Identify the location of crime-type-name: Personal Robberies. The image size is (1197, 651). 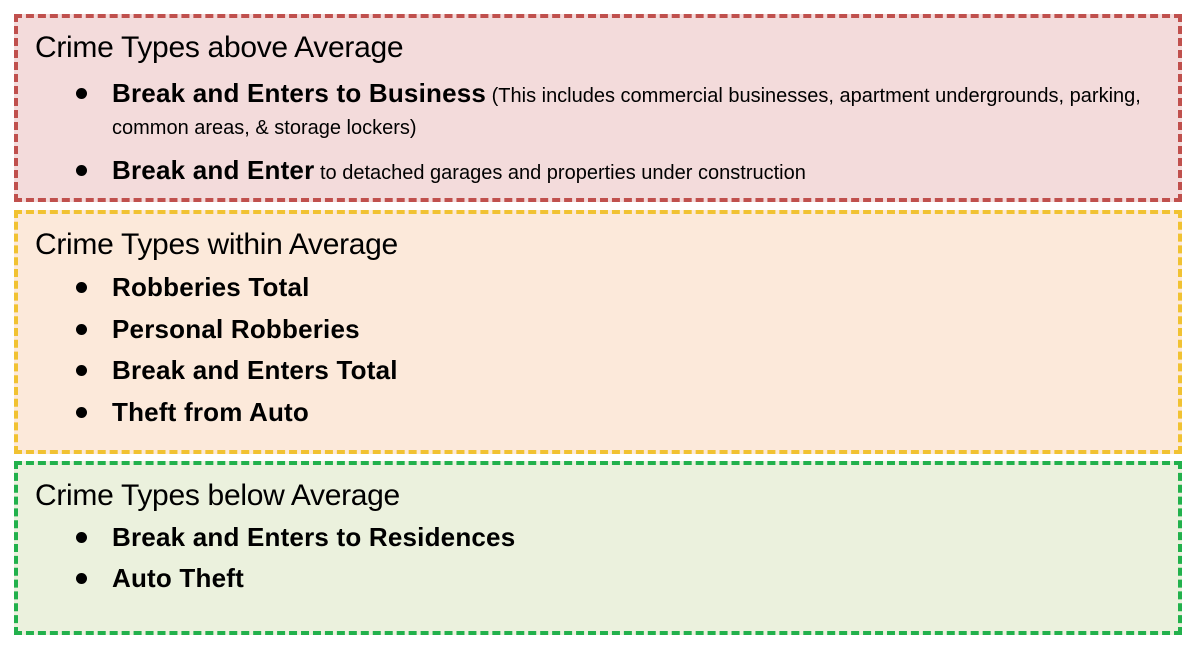
(236, 328).